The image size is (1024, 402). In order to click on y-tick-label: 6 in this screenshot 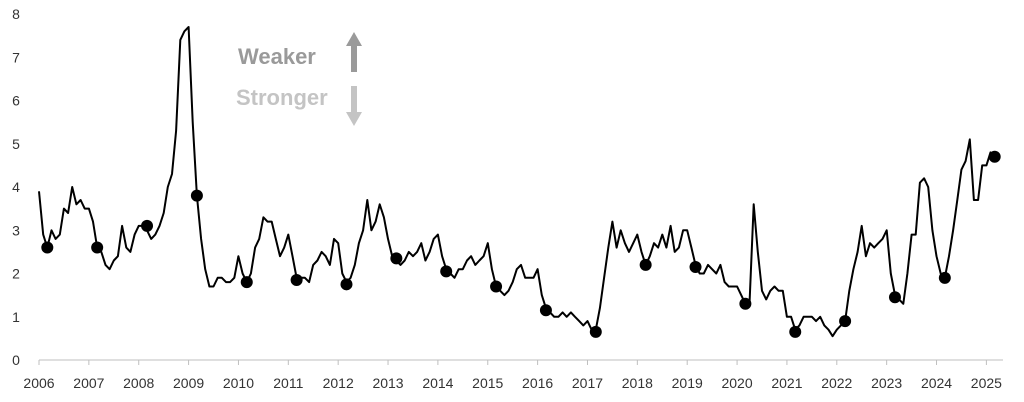, I will do `click(16, 101)`.